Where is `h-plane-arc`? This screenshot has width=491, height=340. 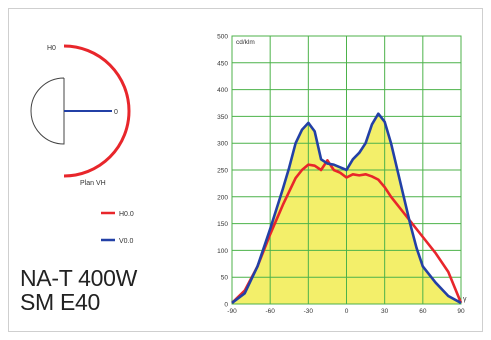 h-plane-arc is located at coordinates (97, 111).